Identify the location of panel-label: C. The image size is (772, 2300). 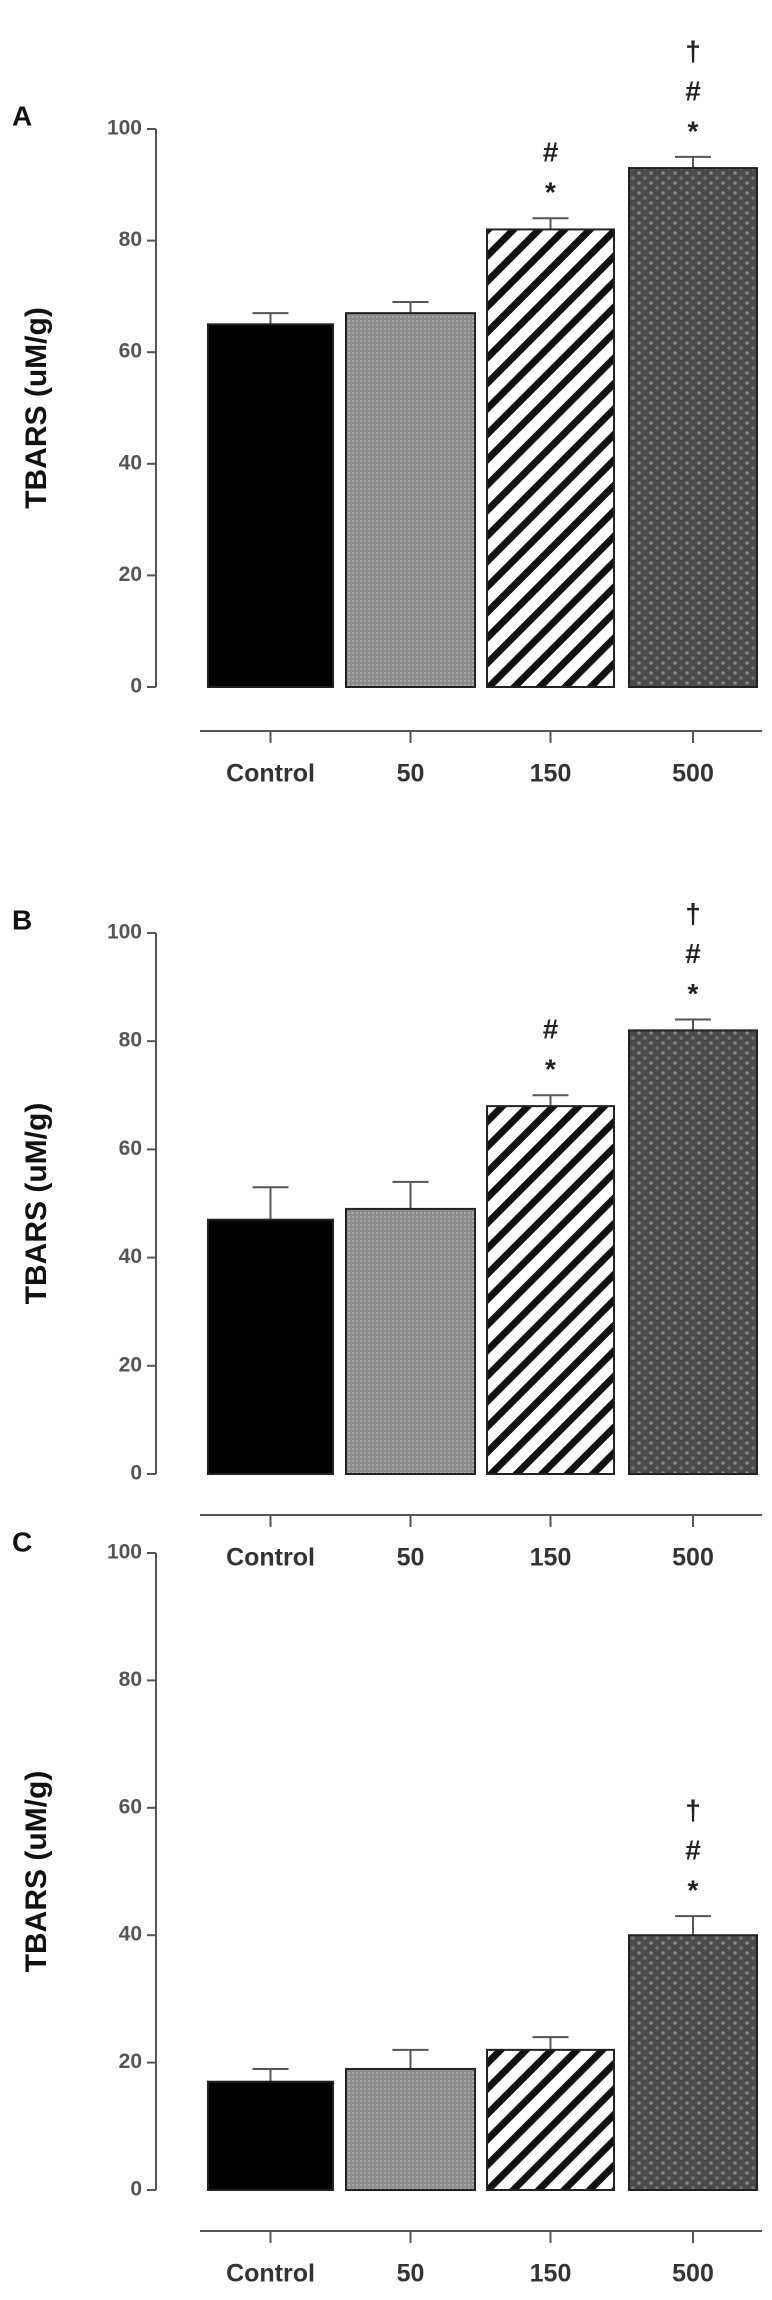
(22, 1541).